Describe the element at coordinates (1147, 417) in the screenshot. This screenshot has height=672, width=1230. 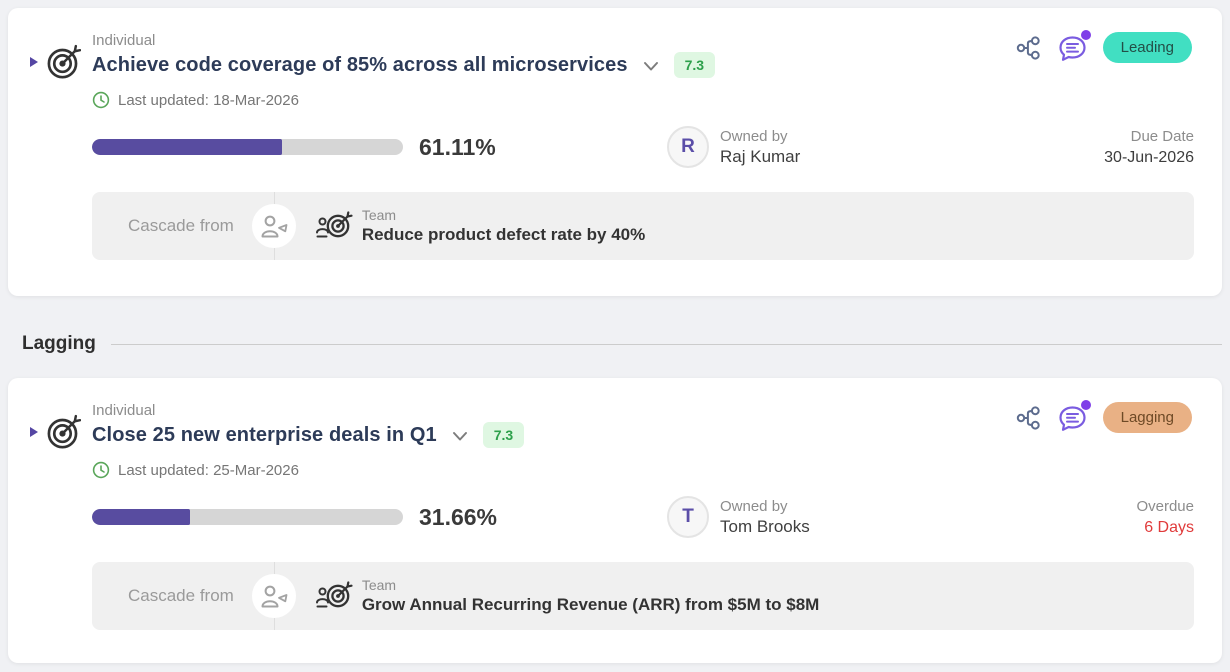
I see `status-badge: Lagging` at that location.